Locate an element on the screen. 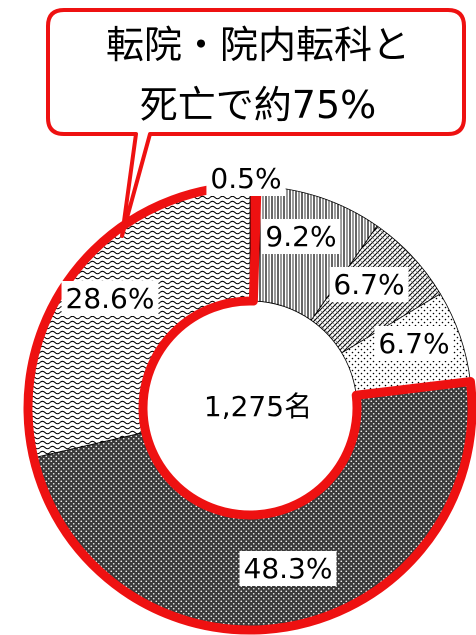  slice-label-5: 48.3% is located at coordinates (288, 568).